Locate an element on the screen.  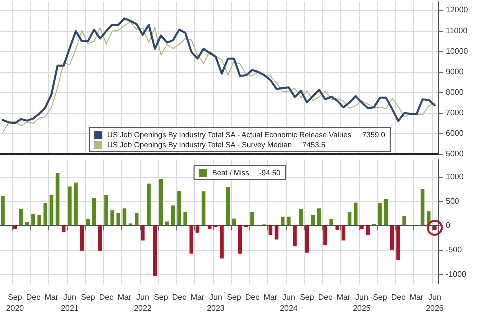
y-tick-label: 10000 is located at coordinates (457, 51).